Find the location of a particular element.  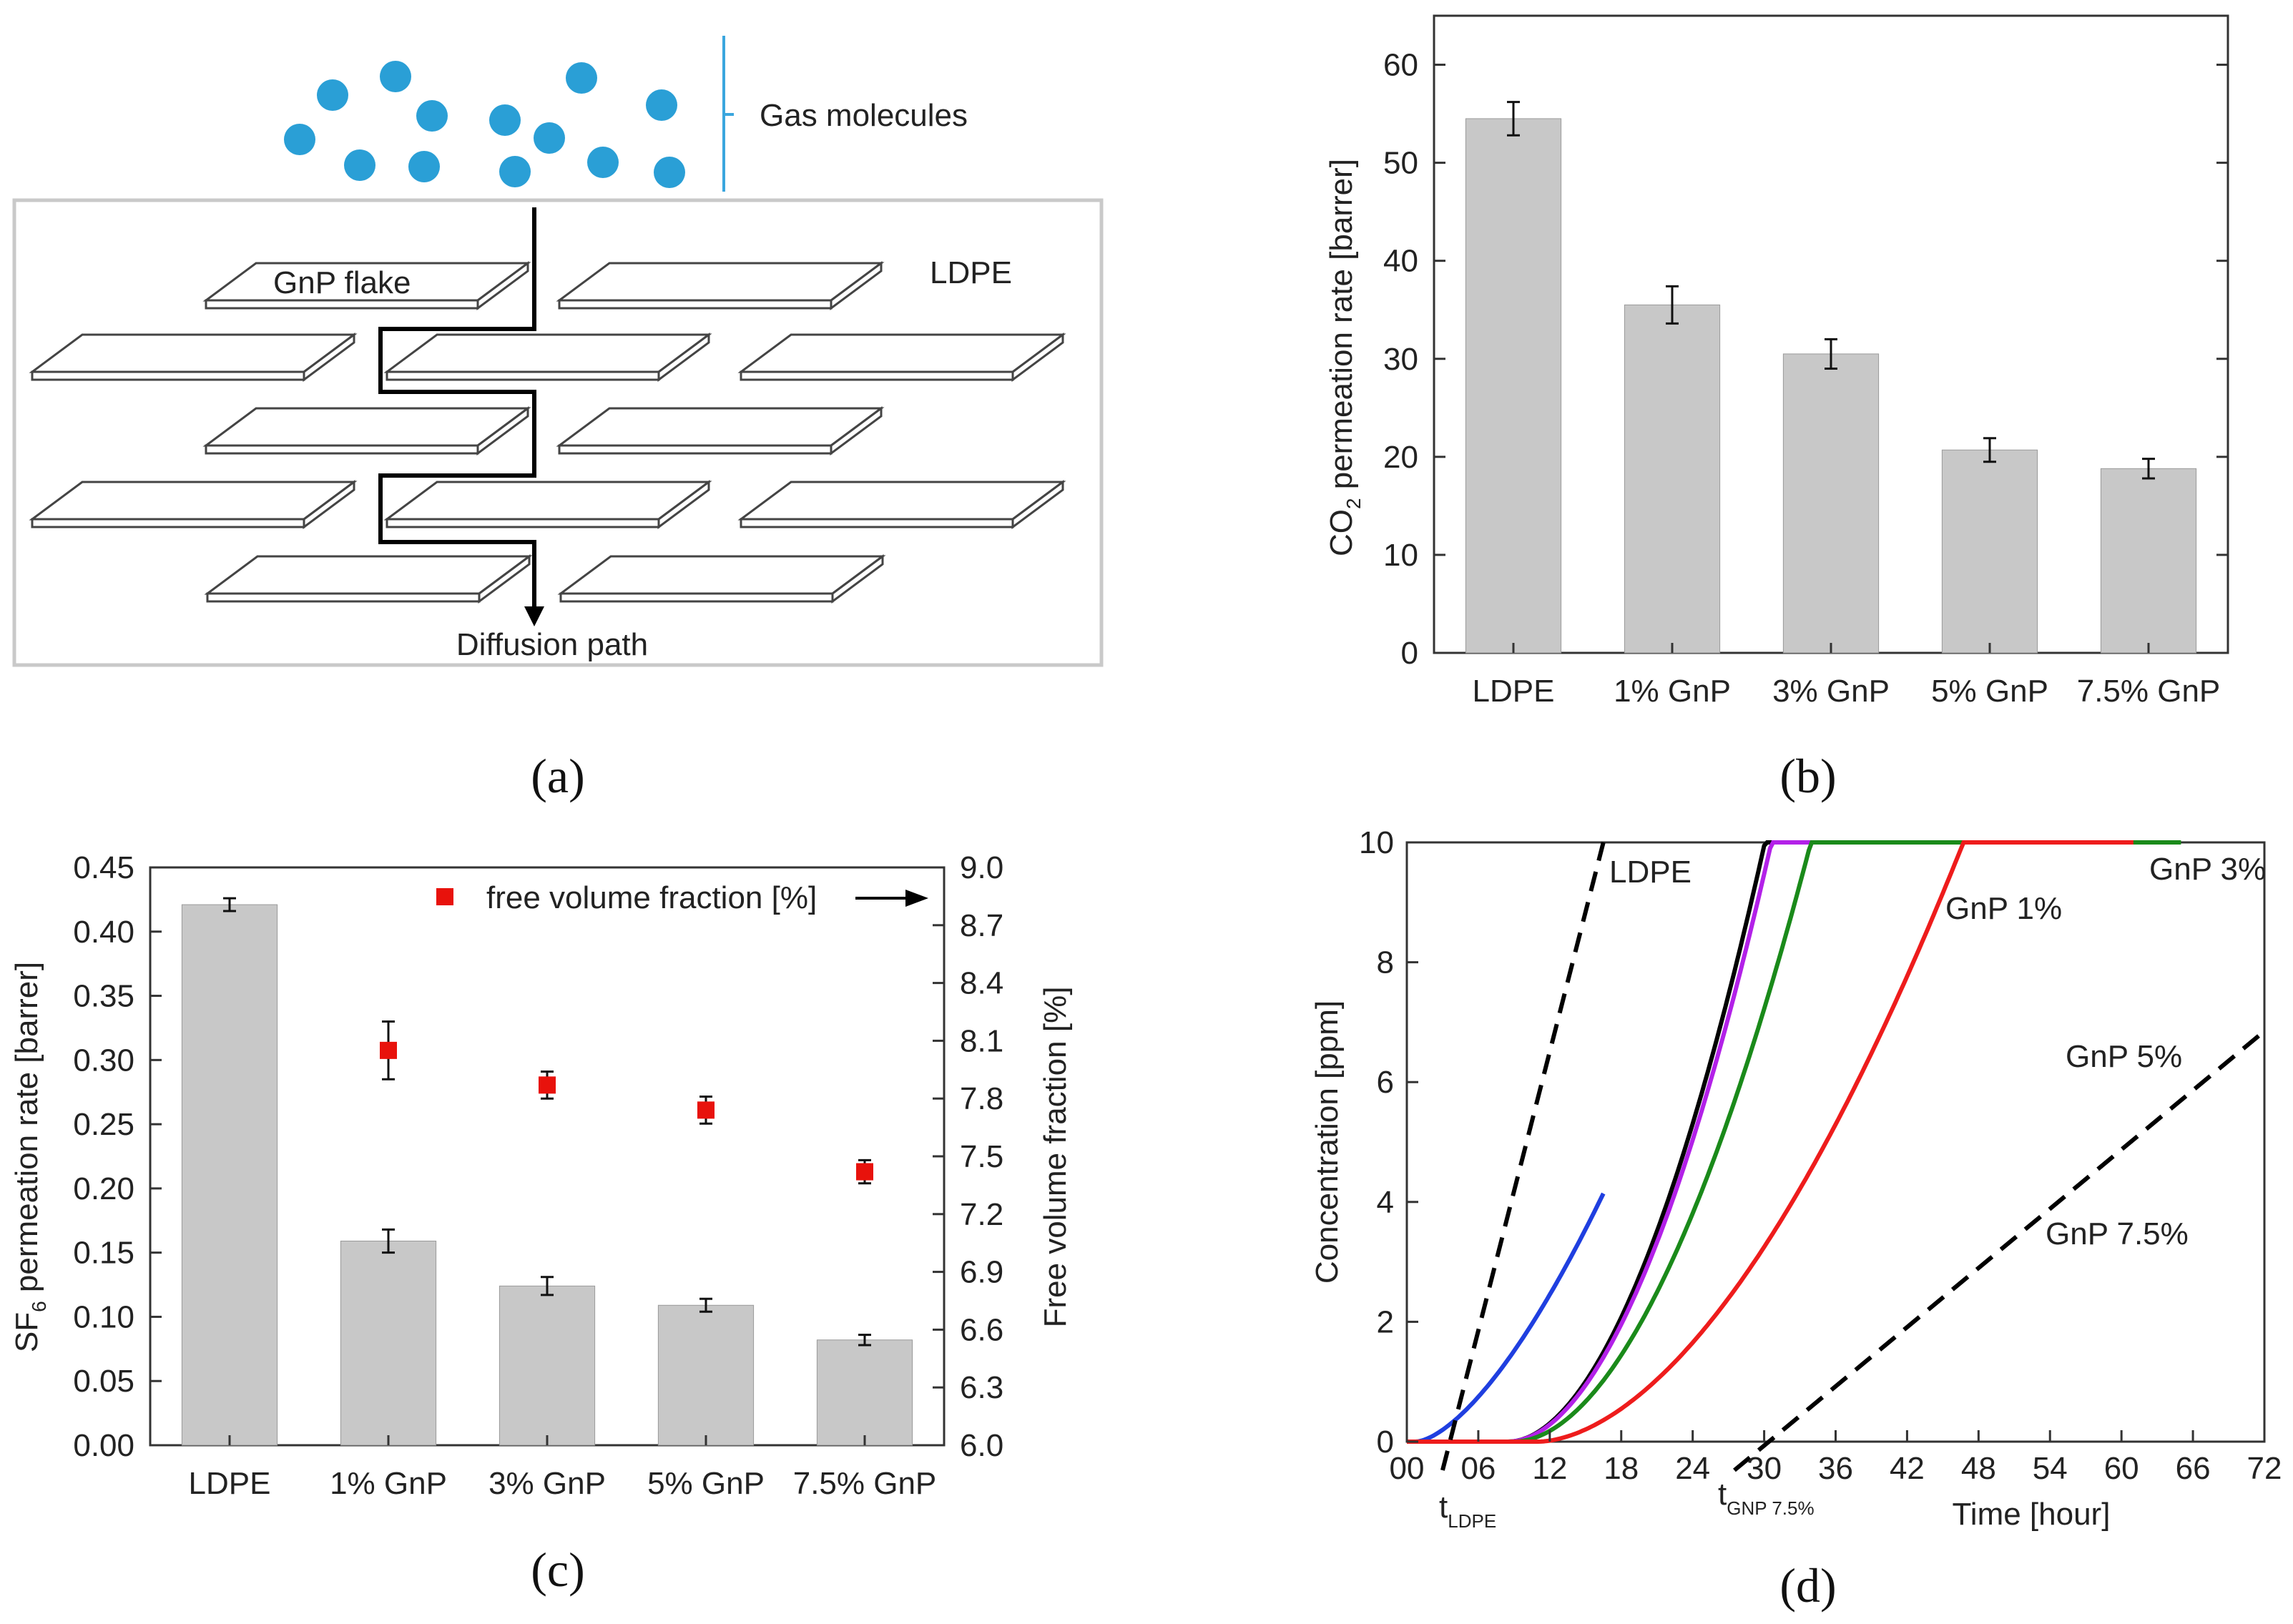

lag-time-label-gnp75: tGNP 7.5% is located at coordinates (1766, 1498).